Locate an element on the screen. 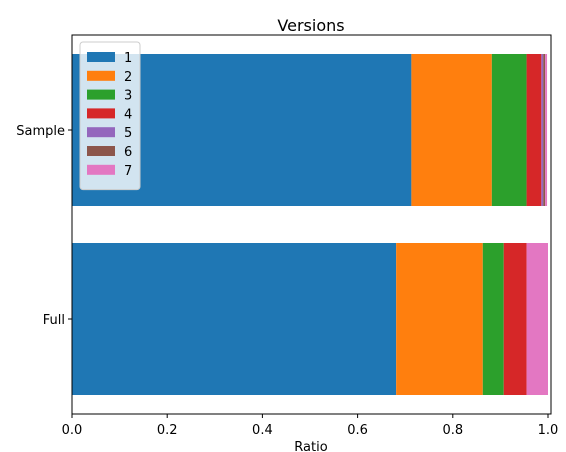 The width and height of the screenshot is (566, 452). x-tick-label: 0.2 is located at coordinates (167, 430).